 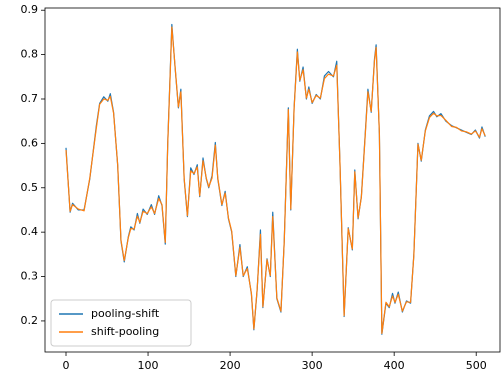 What do you see at coordinates (394, 365) in the screenshot?
I see `x-tick-label: 400` at bounding box center [394, 365].